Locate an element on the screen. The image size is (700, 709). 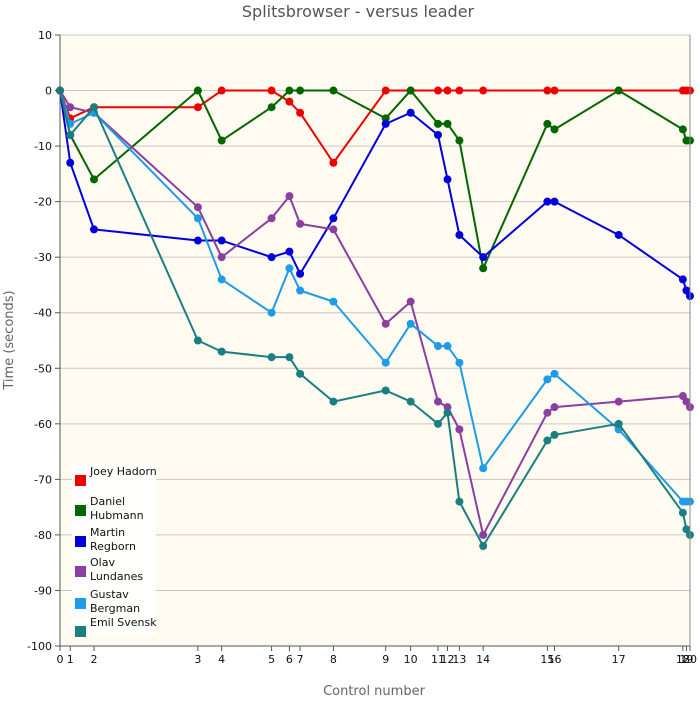
y-tick-label: -60 is located at coordinates (43, 424).